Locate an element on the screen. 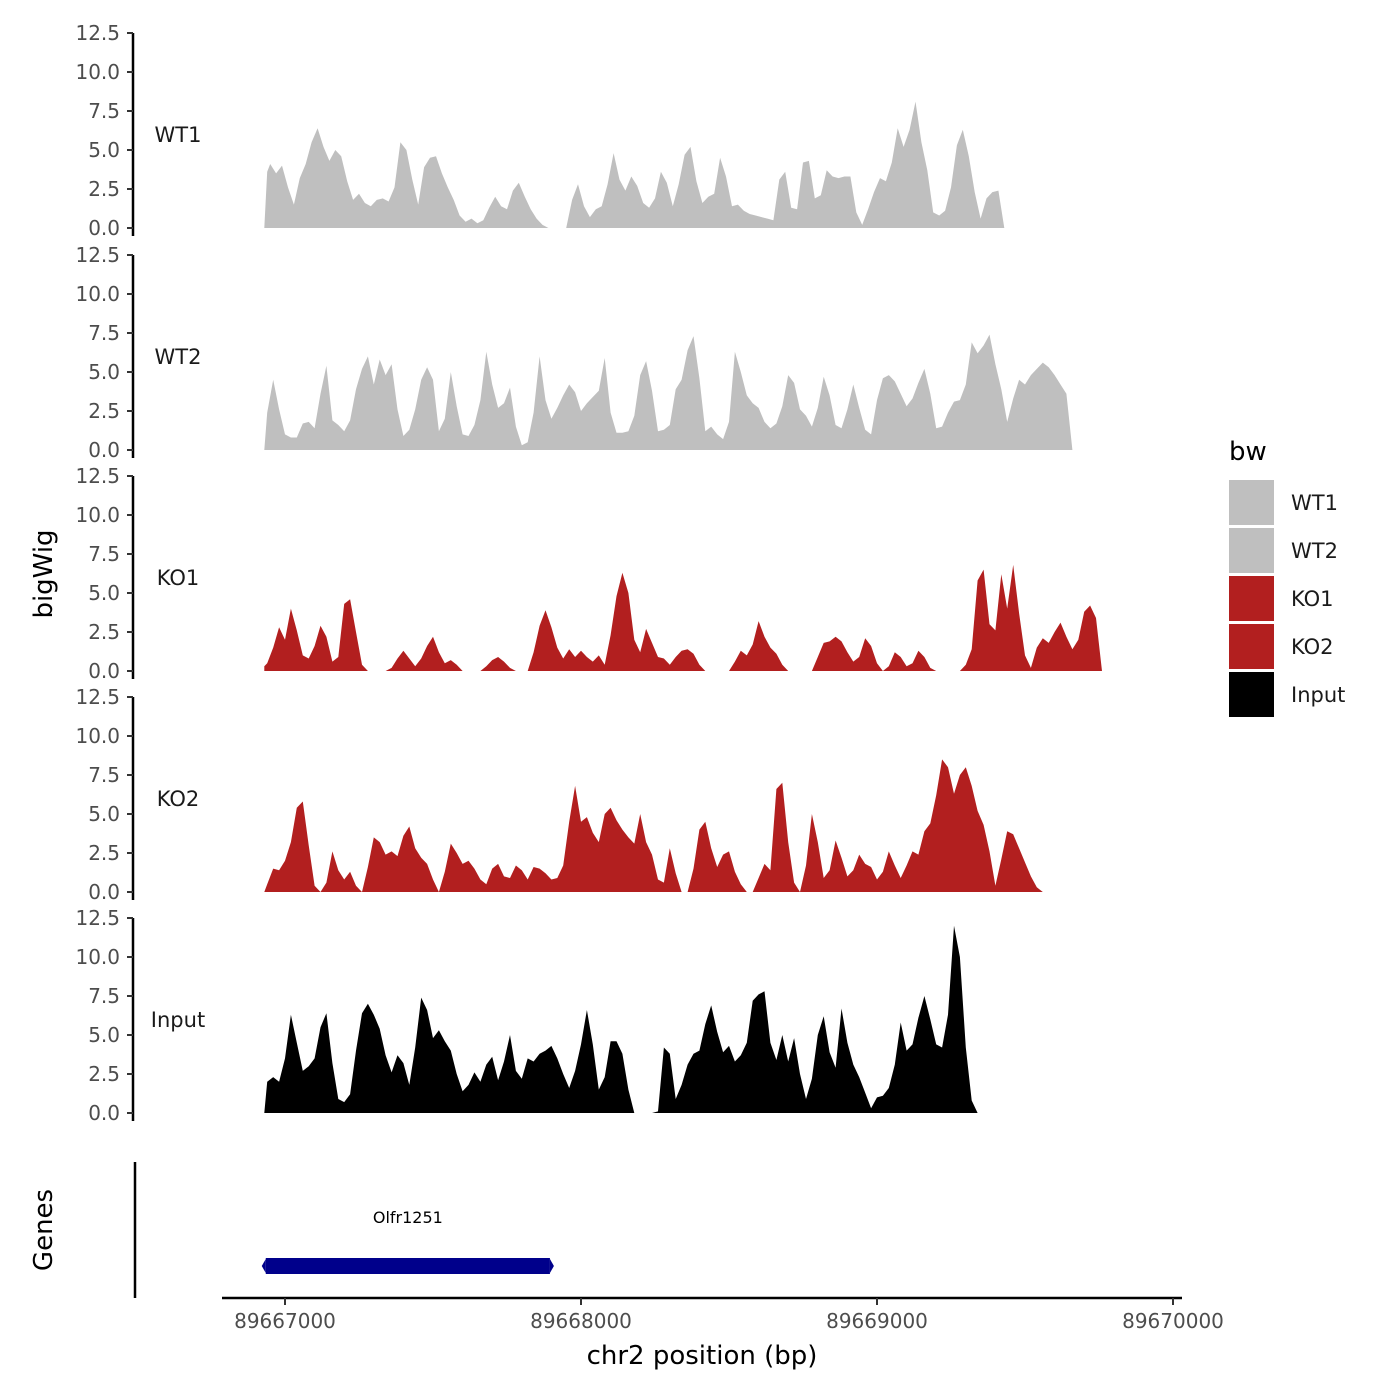 The width and height of the screenshot is (1400, 1400). legend-label-wt1: WT1 is located at coordinates (1314, 503).